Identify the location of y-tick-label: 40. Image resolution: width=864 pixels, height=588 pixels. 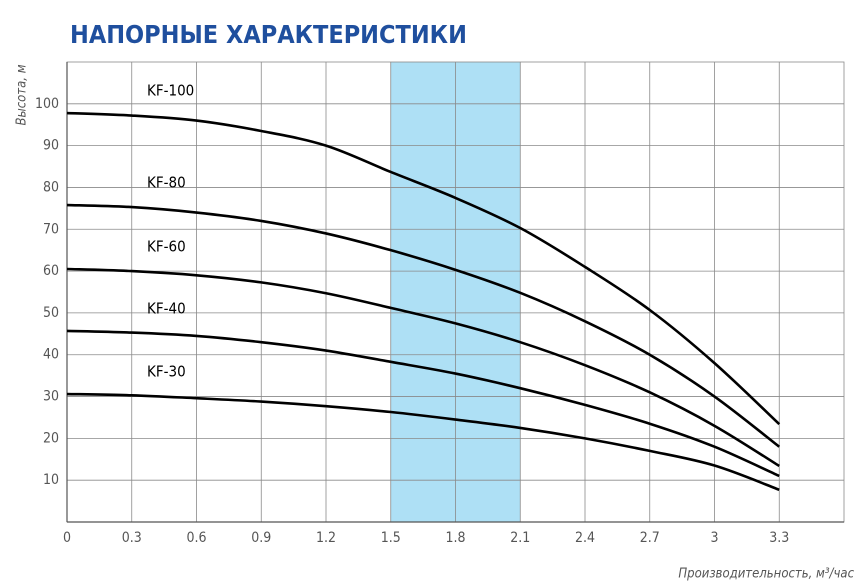
(51, 355).